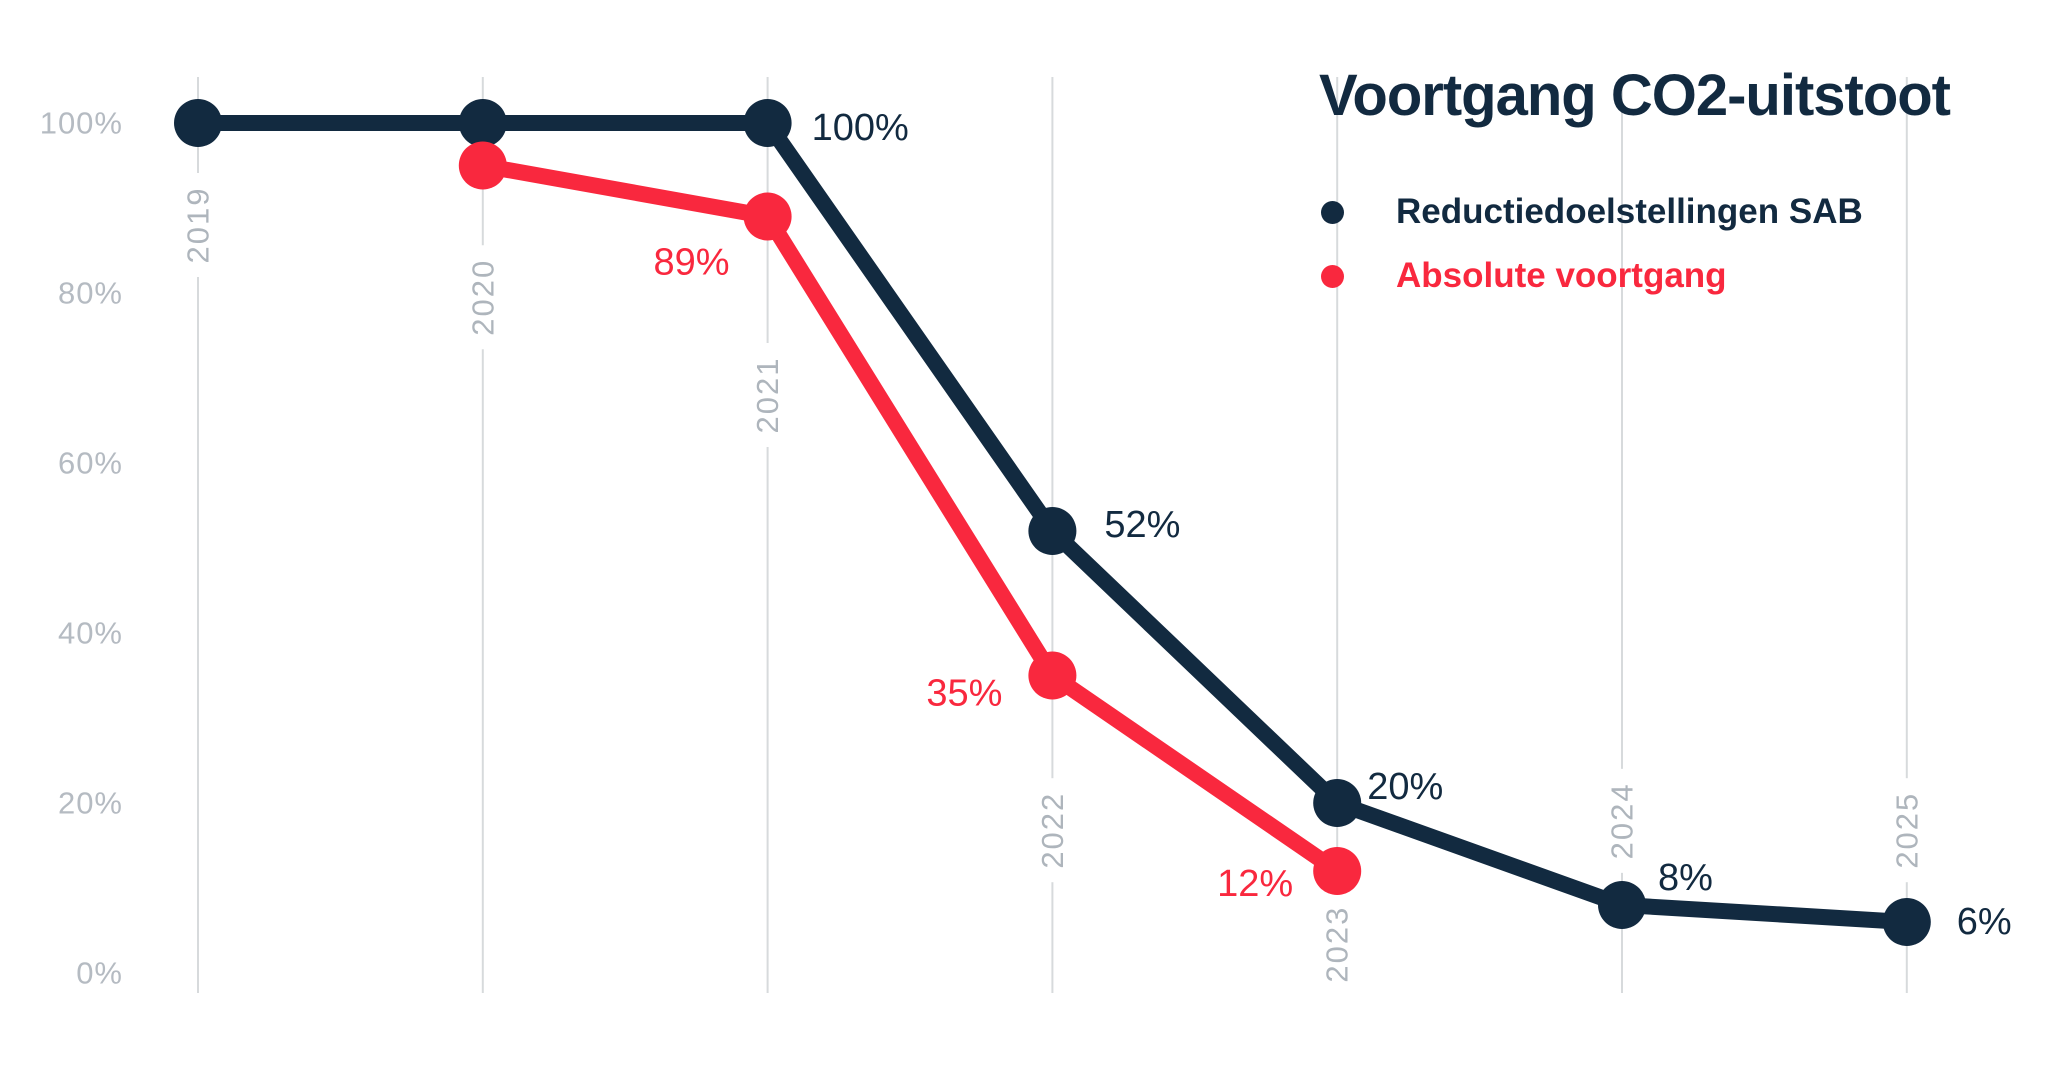 Image resolution: width=2048 pixels, height=1091 pixels. I want to click on x-axis-year-label-2025: 2025, so click(1906, 830).